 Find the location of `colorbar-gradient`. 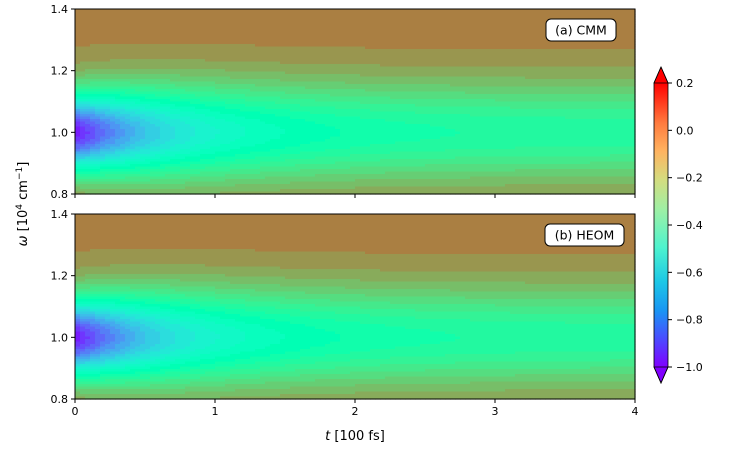

colorbar-gradient is located at coordinates (661, 225).